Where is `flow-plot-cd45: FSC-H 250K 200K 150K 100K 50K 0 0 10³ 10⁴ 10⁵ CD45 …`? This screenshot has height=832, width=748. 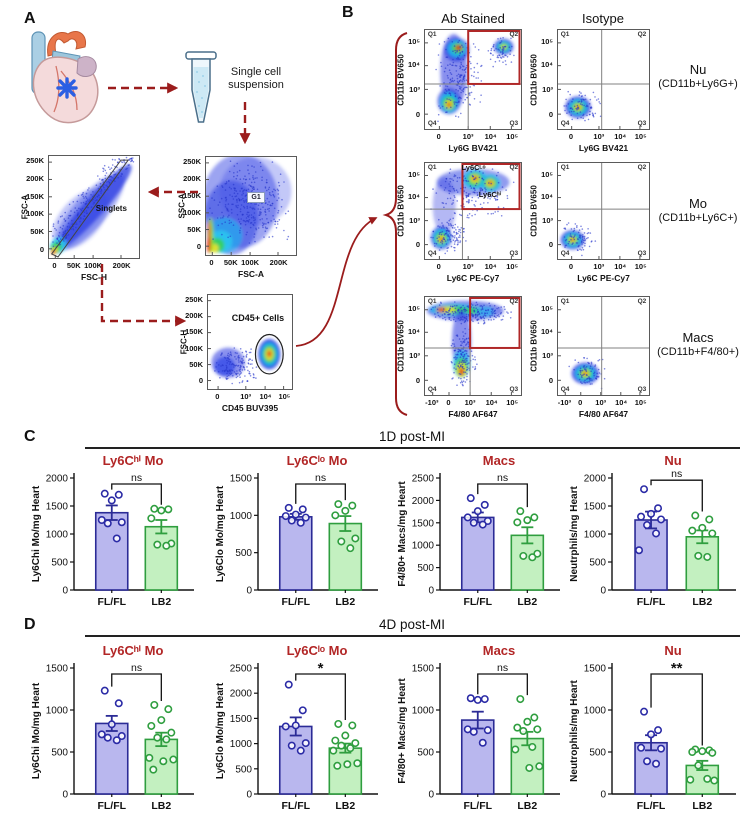 flow-plot-cd45: FSC-H 250K 200K 150K 100K 50K 0 0 10³ 10⁴ 10⁵ CD45 … is located at coordinates (234, 356).